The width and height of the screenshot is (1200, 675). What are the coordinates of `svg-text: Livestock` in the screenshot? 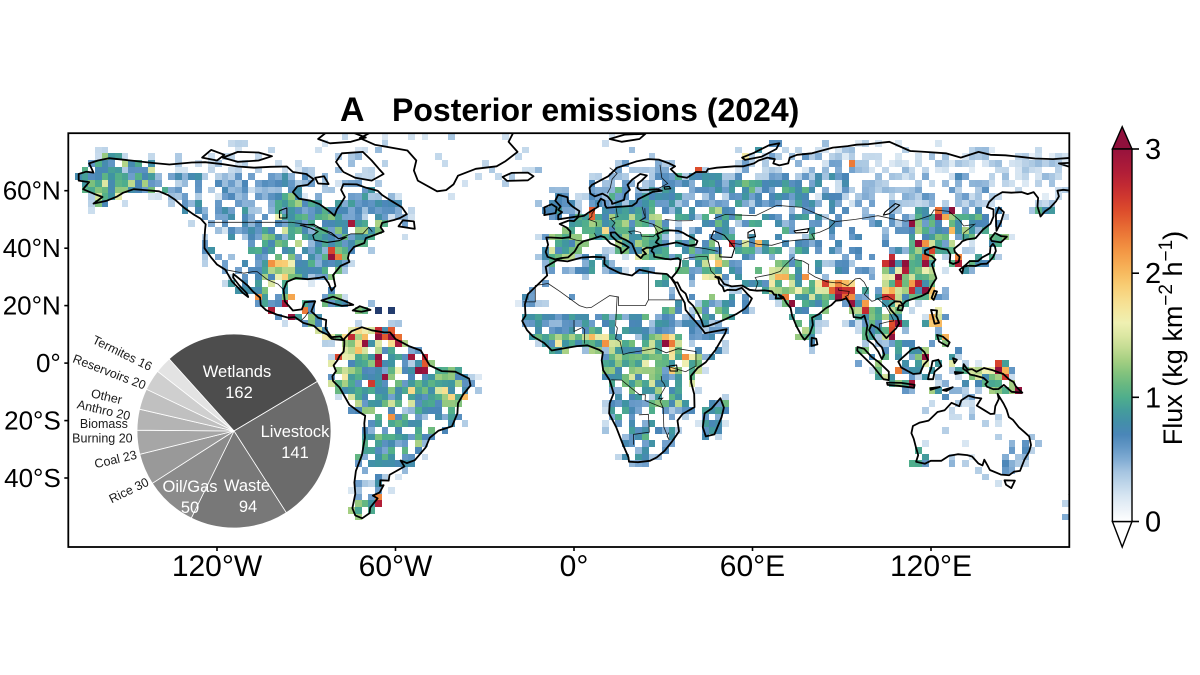 It's located at (296, 432).